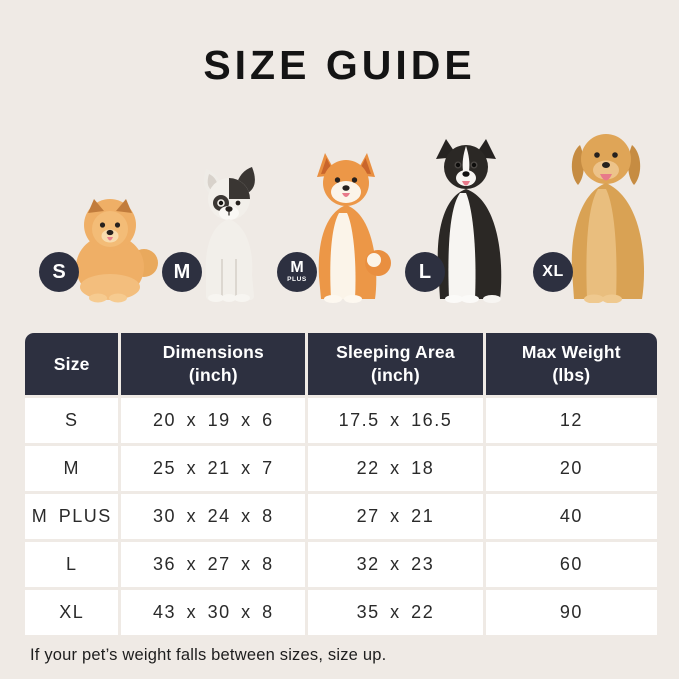 The width and height of the screenshot is (679, 679). Describe the element at coordinates (395, 375) in the screenshot. I see `column-header-sleeping-area-line2: (inch)` at that location.